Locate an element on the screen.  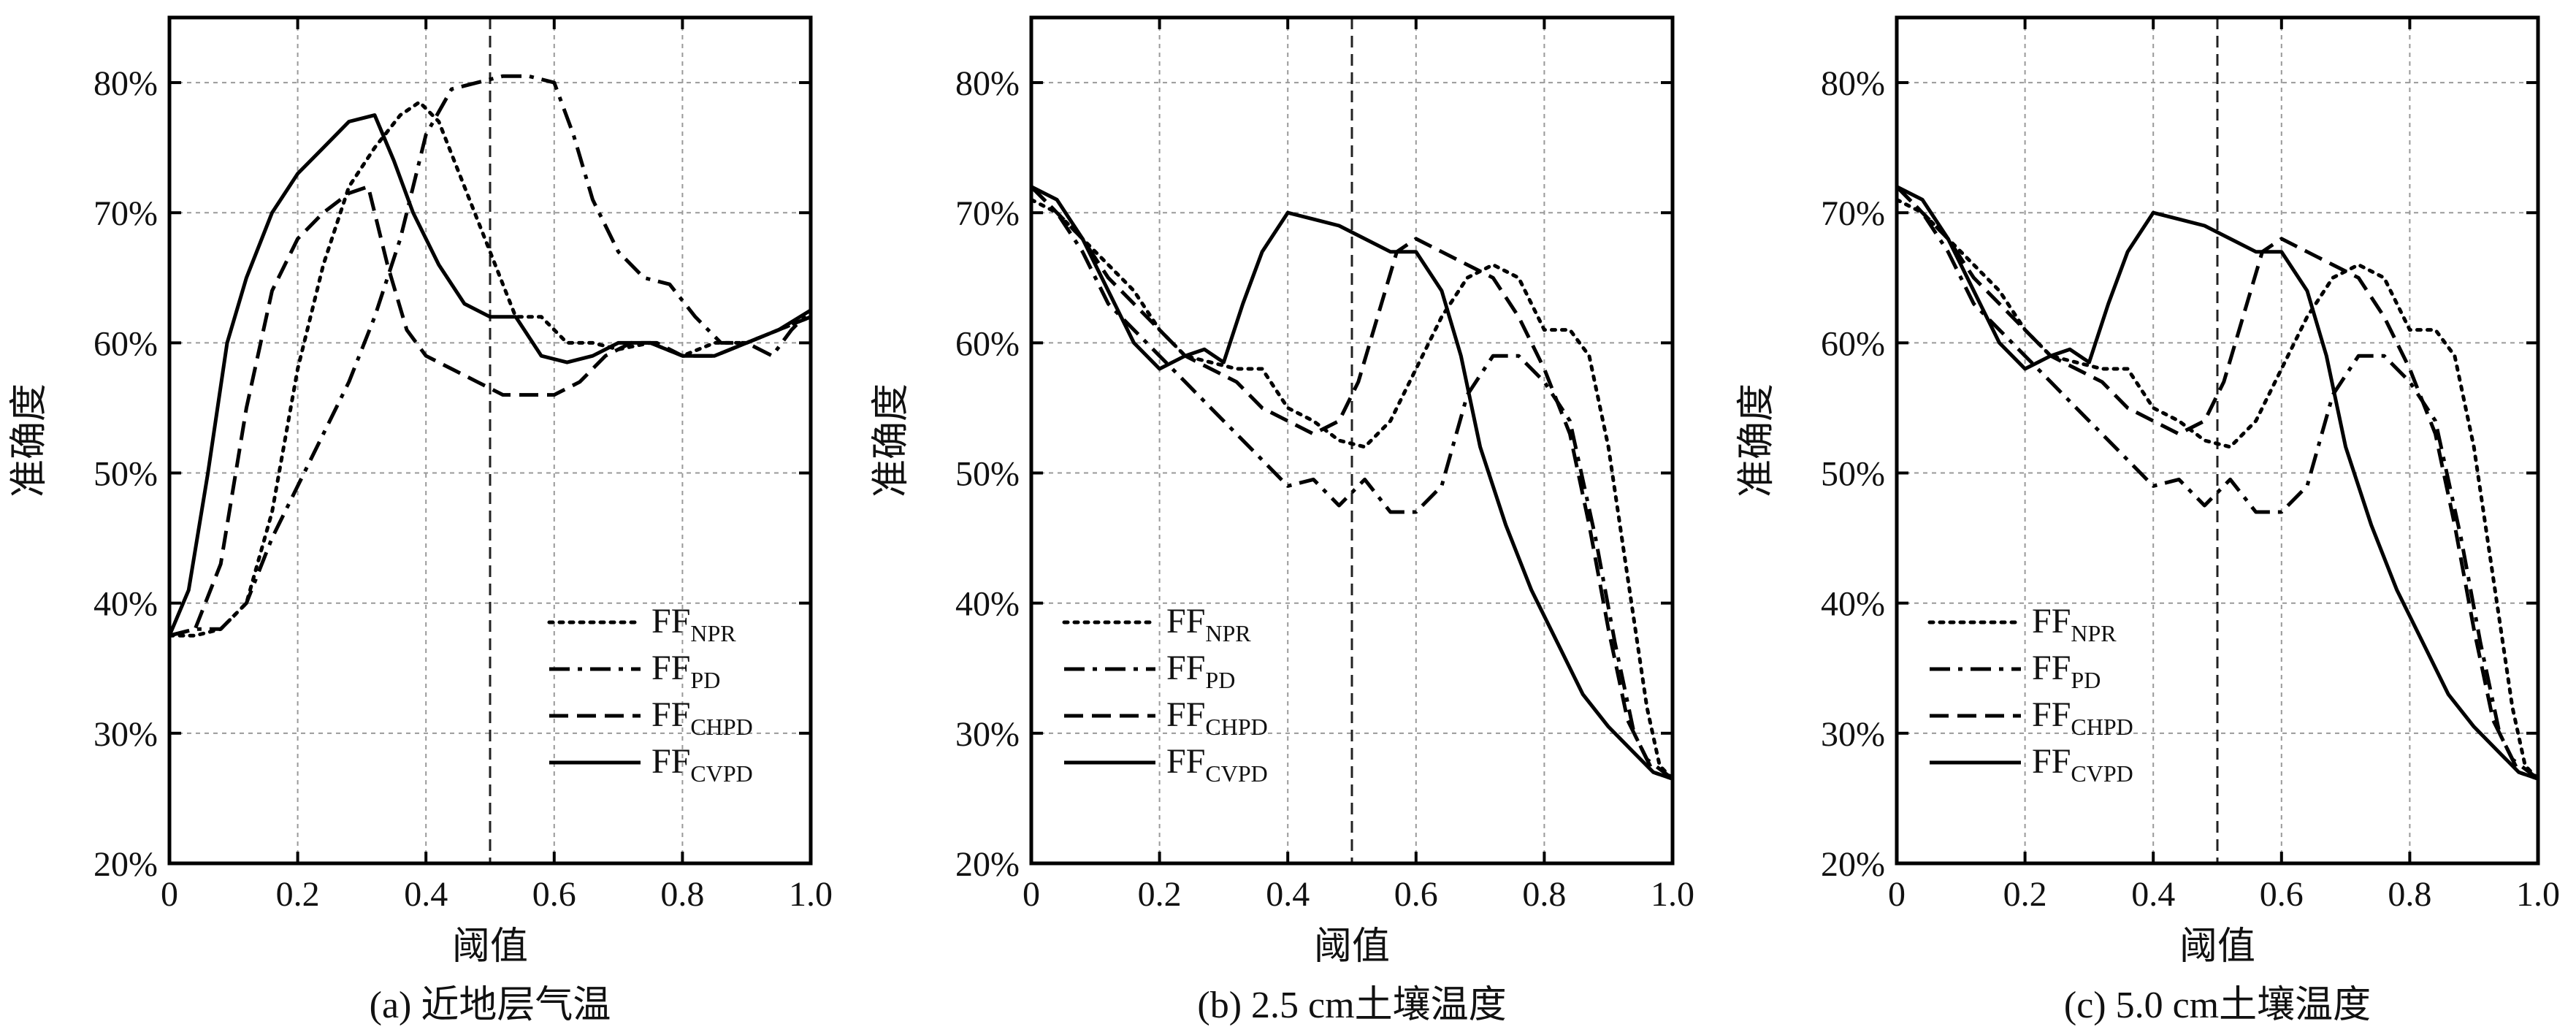
panel-caption: (c) 5.0 cm土壤温度 is located at coordinates (2217, 1005).